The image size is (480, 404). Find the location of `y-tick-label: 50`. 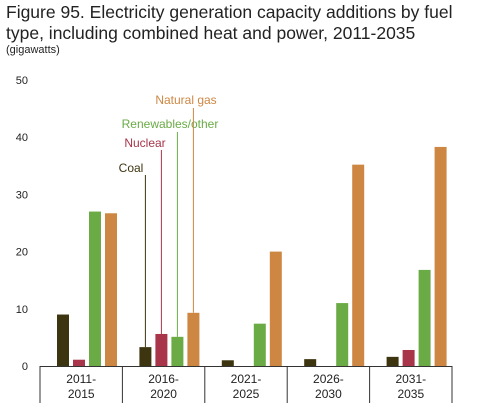

y-tick-label: 50 is located at coordinates (22, 81).